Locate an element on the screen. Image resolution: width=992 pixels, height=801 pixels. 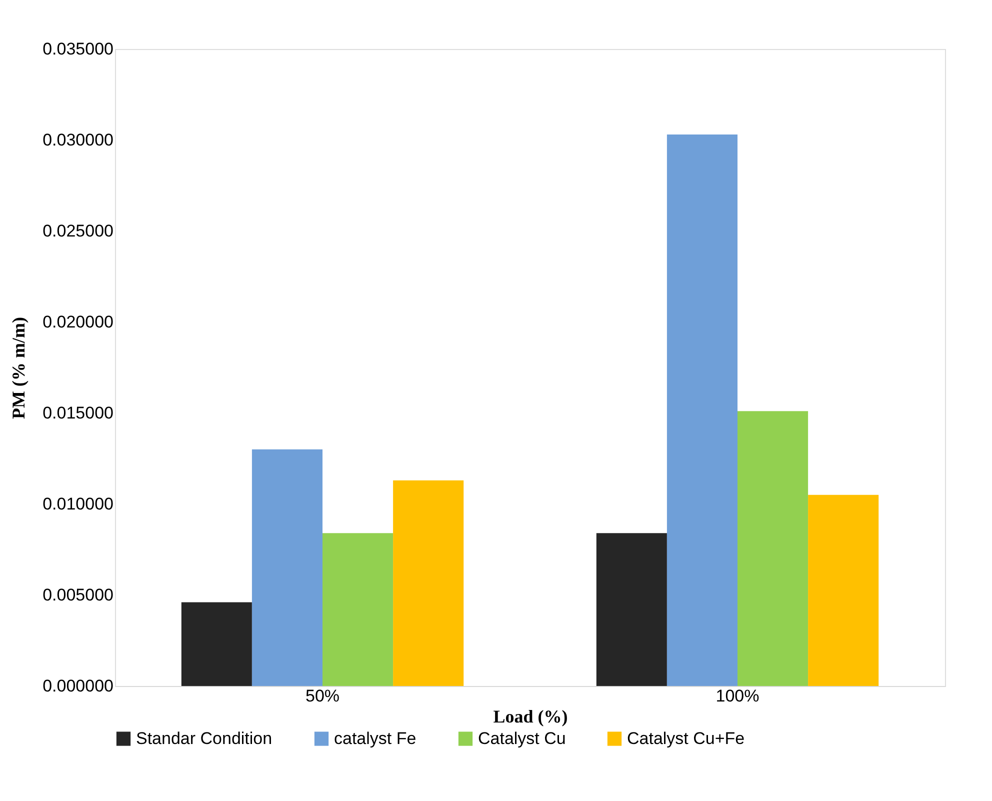
x-tick-label: 100% is located at coordinates (738, 696).